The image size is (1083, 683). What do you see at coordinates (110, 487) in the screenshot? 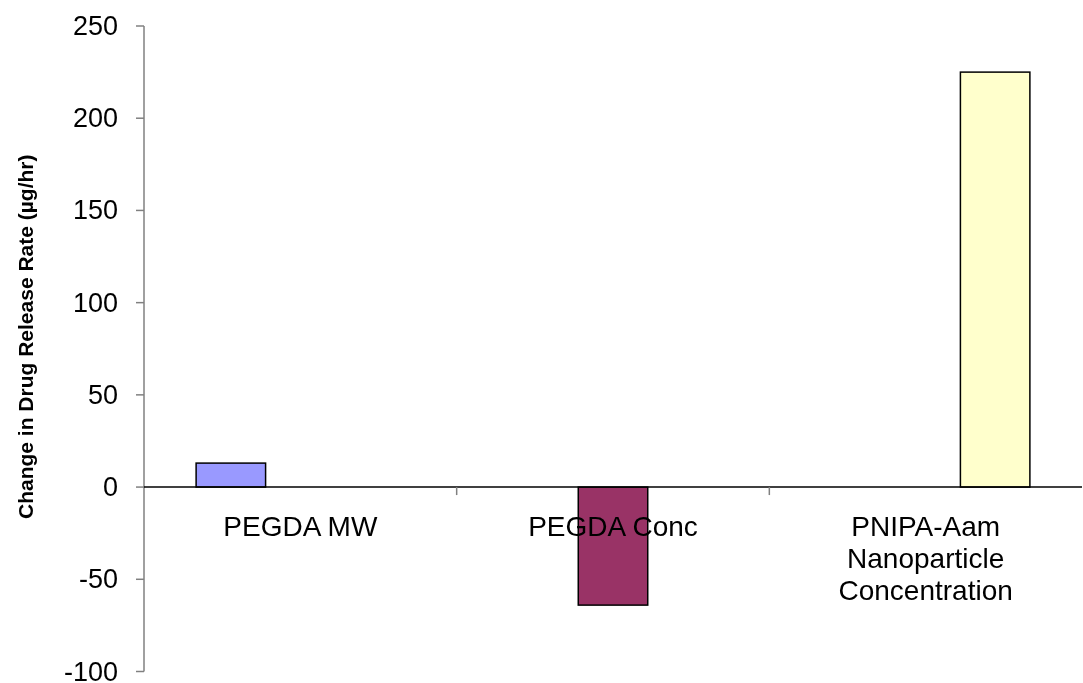
I see `y-tick-label: 0` at bounding box center [110, 487].